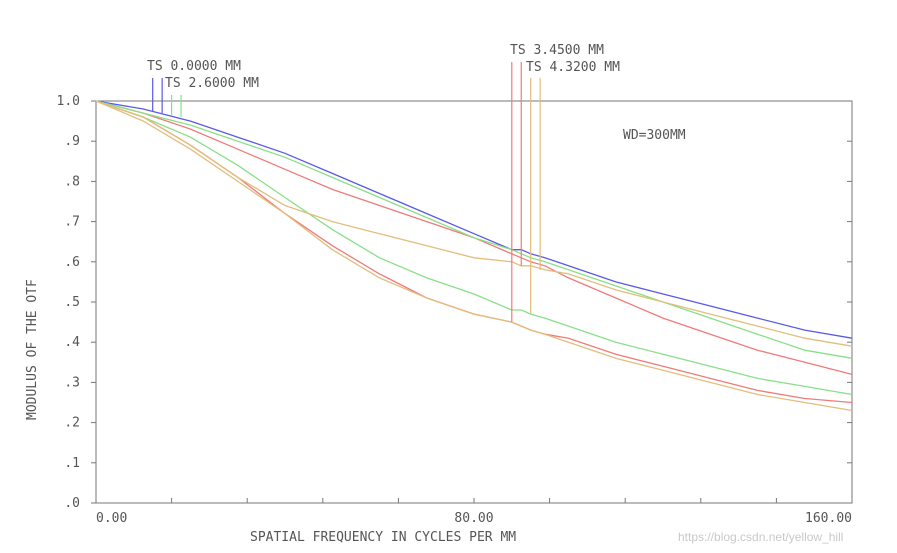  Describe the element at coordinates (72, 222) in the screenshot. I see `y-tick-label: .7` at that location.